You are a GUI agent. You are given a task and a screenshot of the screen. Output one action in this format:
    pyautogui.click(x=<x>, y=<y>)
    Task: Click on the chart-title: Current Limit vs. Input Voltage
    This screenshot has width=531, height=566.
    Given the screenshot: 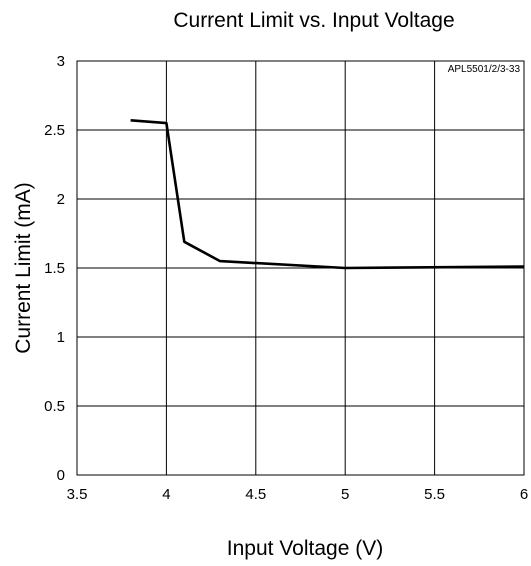 What is the action you would take?
    pyautogui.click(x=313, y=20)
    